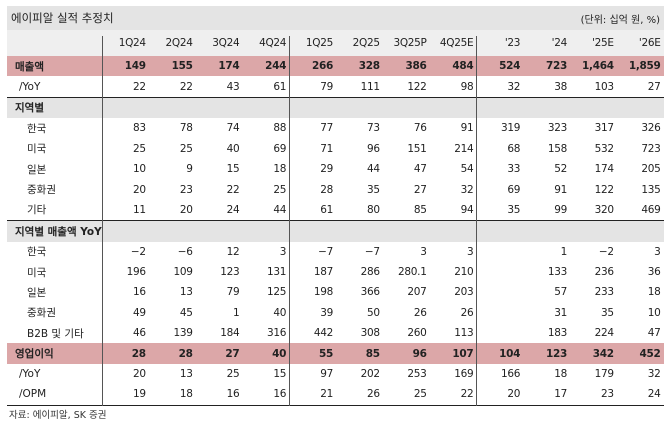 This screenshot has width=670, height=426. I want to click on value-cell: 484, so click(463, 66).